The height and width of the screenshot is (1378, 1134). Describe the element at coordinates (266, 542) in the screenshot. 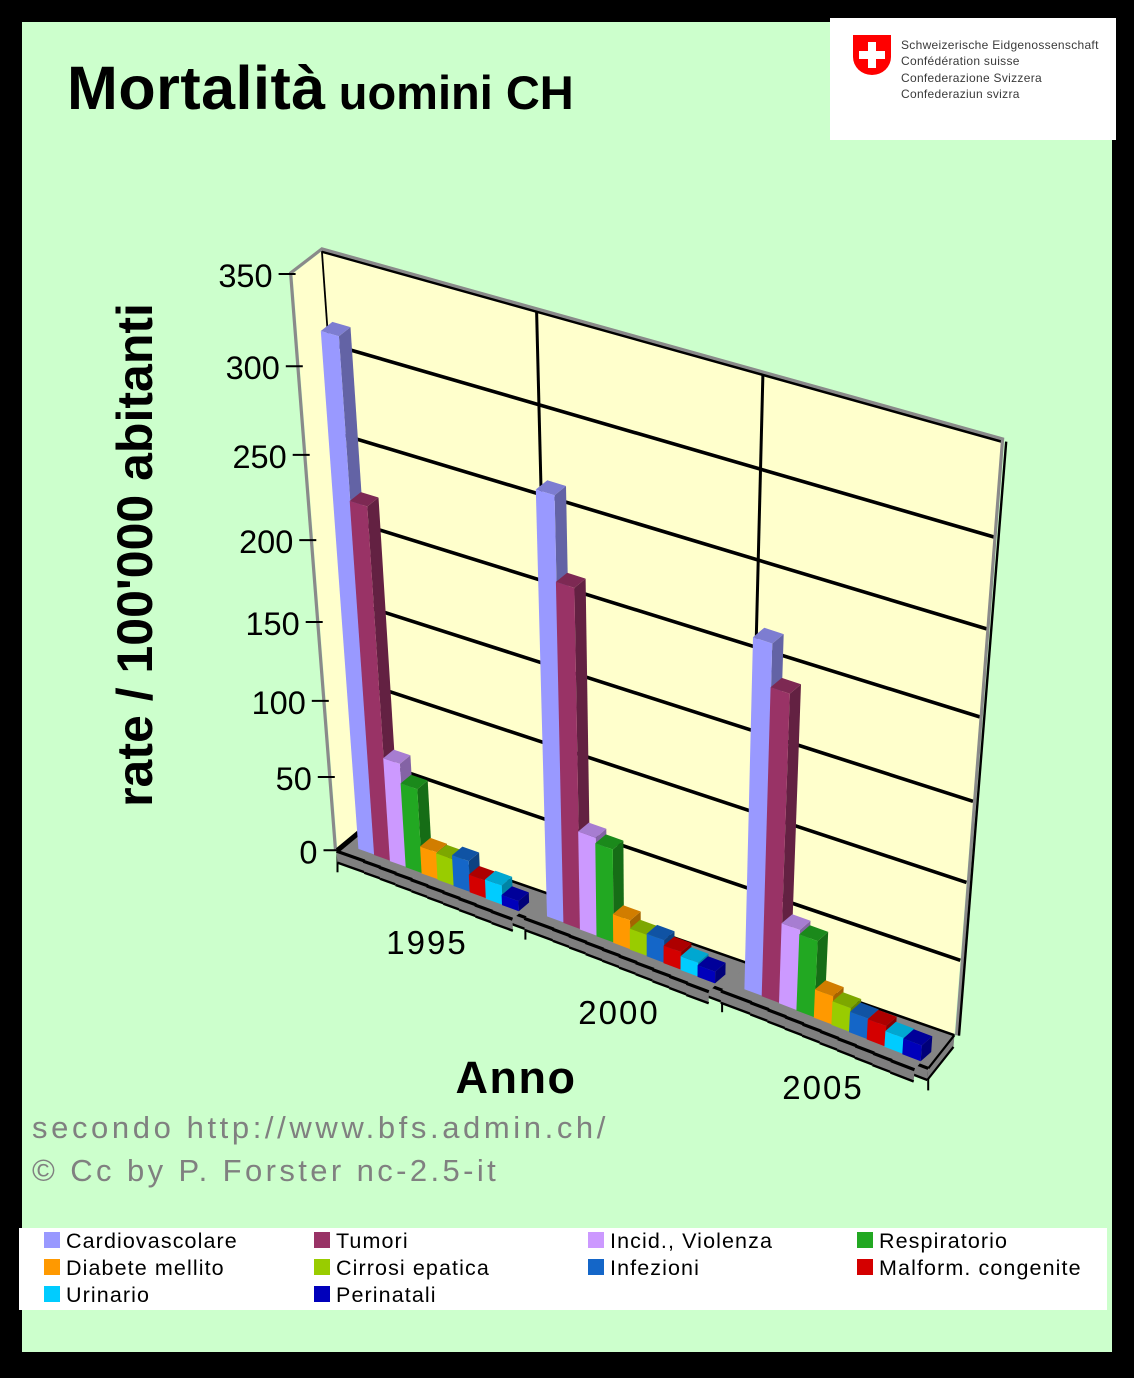

I see `svg-text: 200` at that location.